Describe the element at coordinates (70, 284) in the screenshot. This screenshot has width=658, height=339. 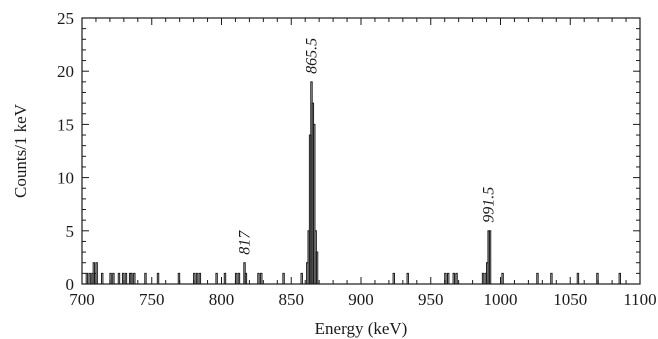
I see `y-tick-label: 0` at that location.